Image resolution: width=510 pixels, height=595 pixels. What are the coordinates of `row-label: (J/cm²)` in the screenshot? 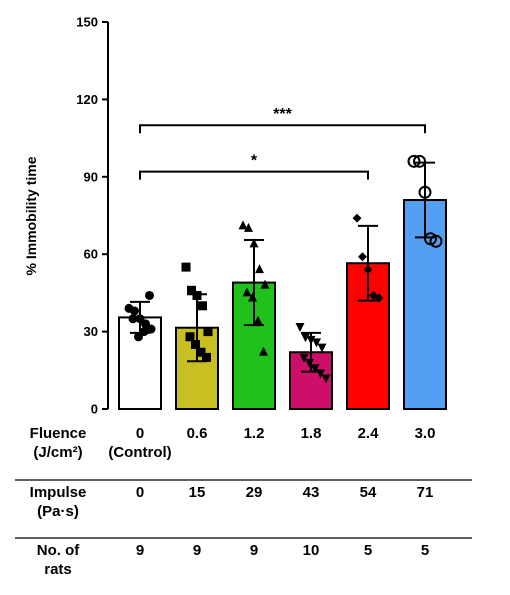 It's located at (57, 452).